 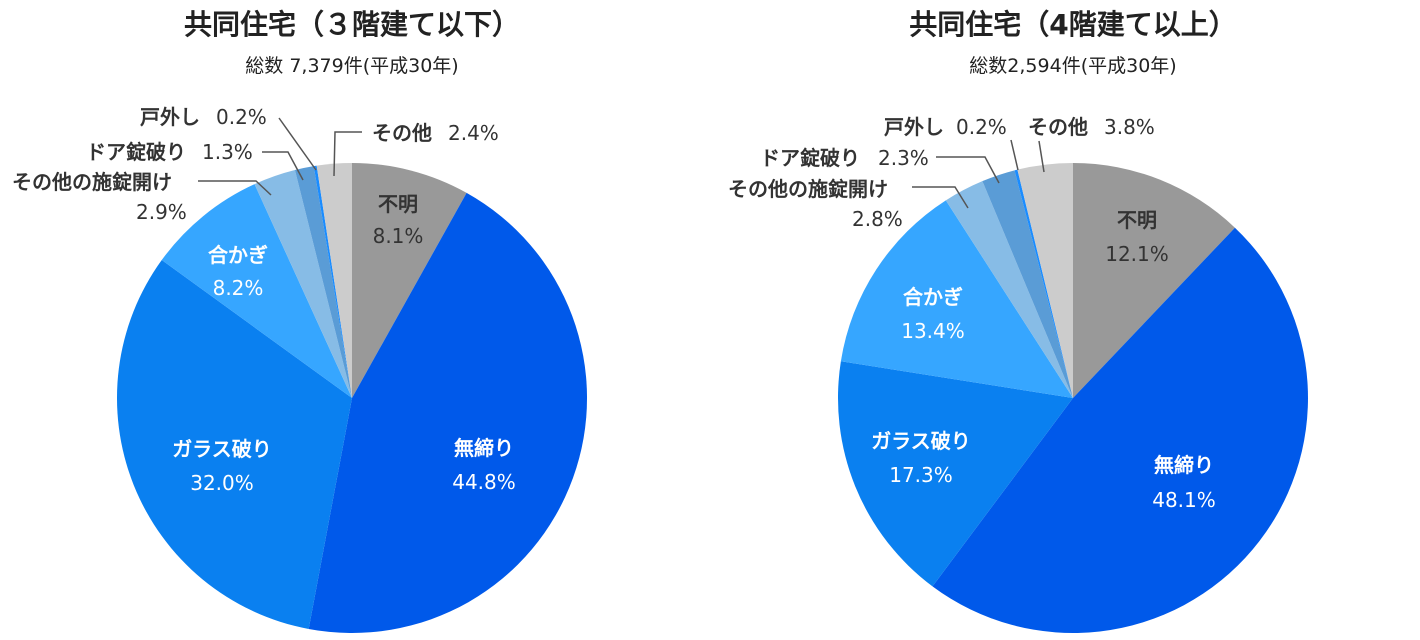 I want to click on chart-1-label-unlocked: 無締り, so click(x=484, y=448).